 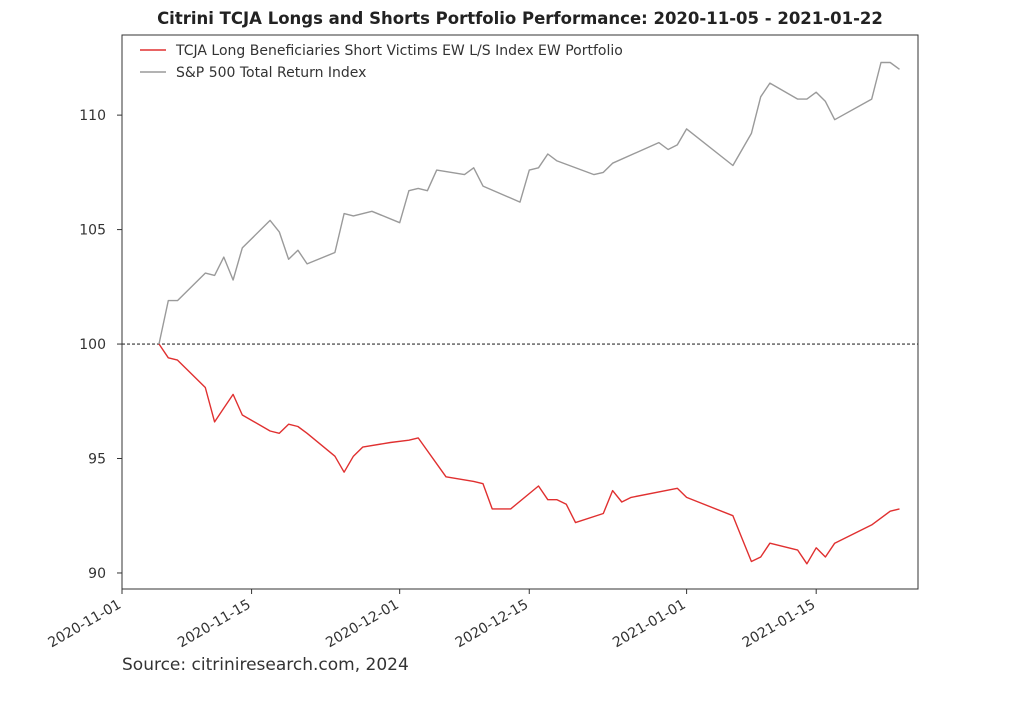 I want to click on x-tick-label: 2020-12-15, so click(x=492, y=624).